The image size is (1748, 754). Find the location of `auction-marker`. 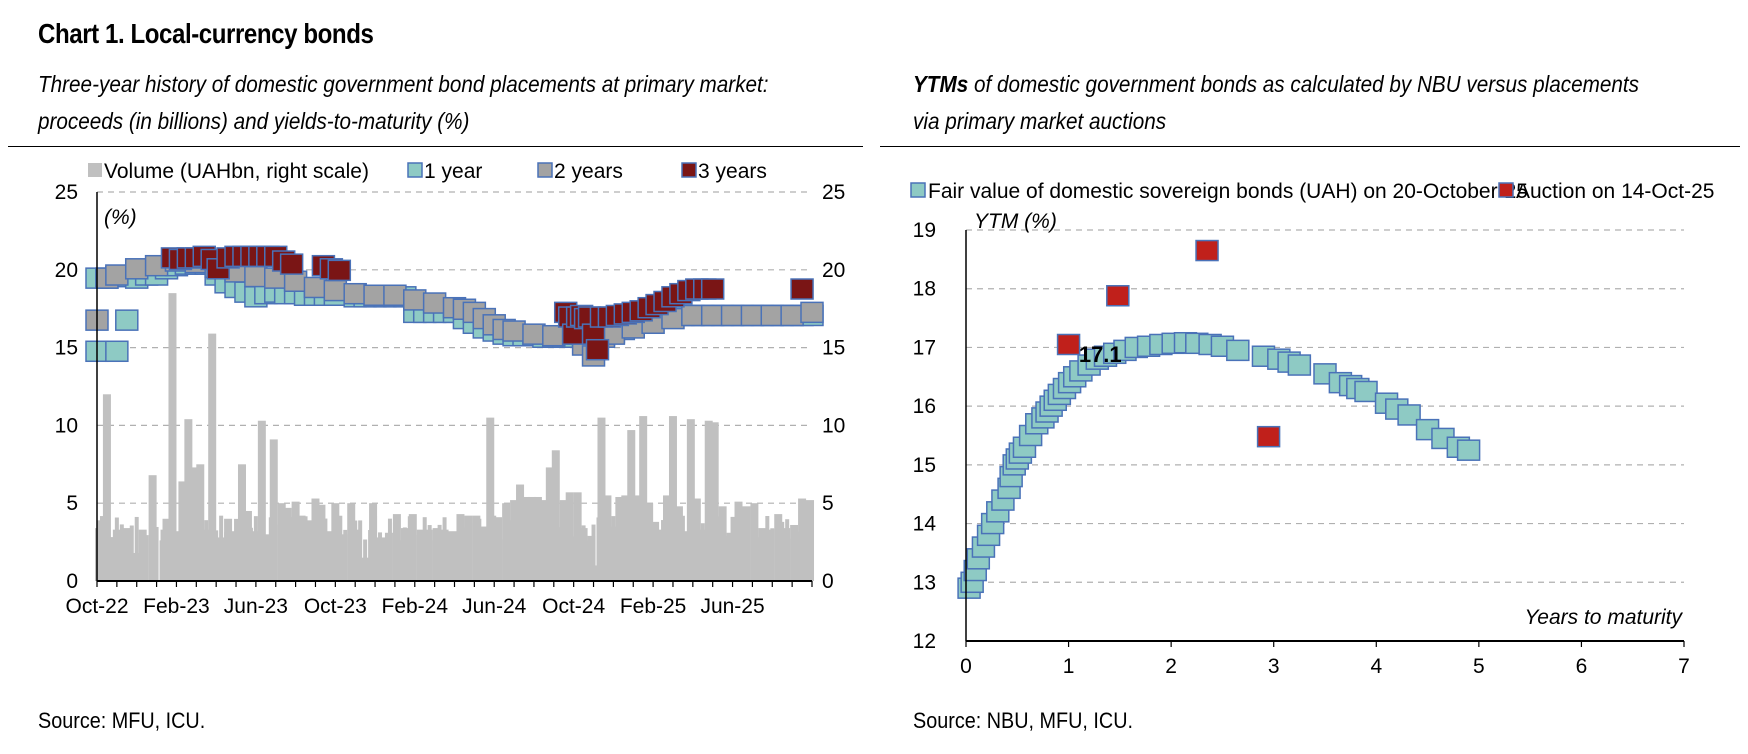

auction-marker is located at coordinates (1118, 296).